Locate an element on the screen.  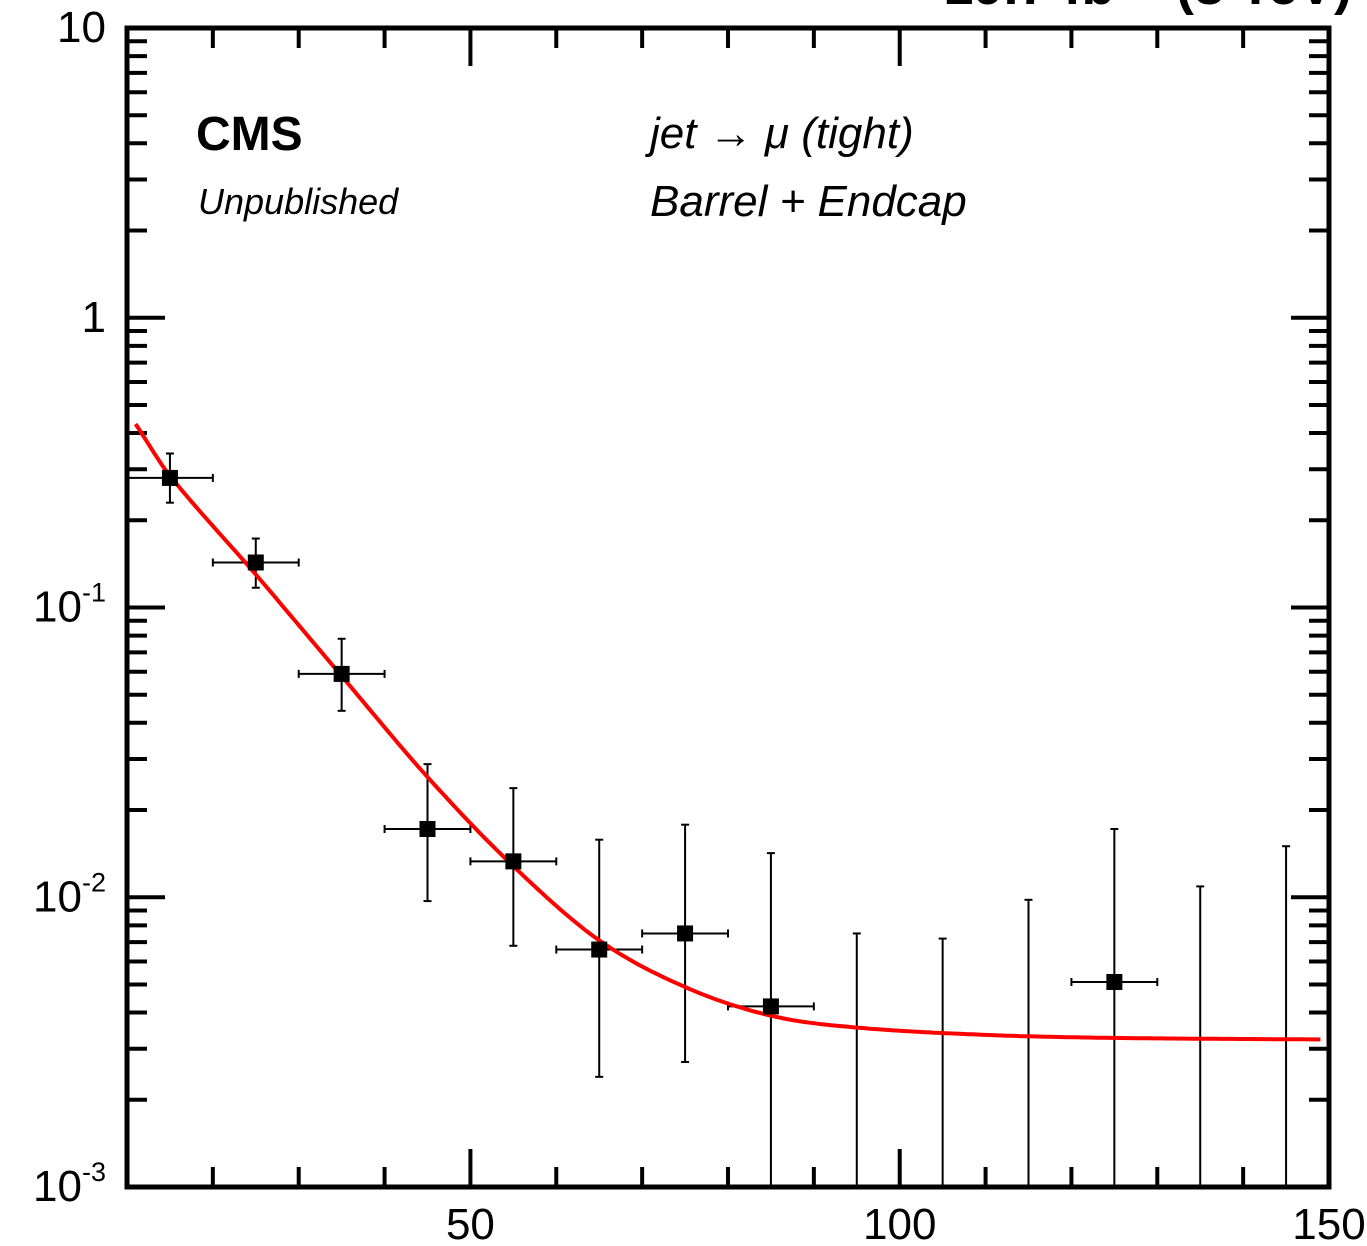
y-tick-label: 10⁻¹ is located at coordinates (69, 605).